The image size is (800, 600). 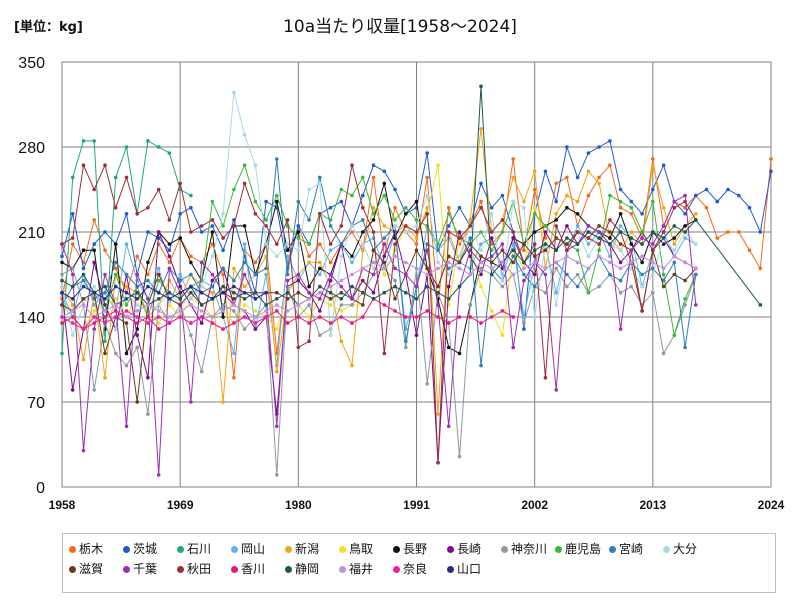 I want to click on legend-label: 秋田, so click(x=199, y=569).